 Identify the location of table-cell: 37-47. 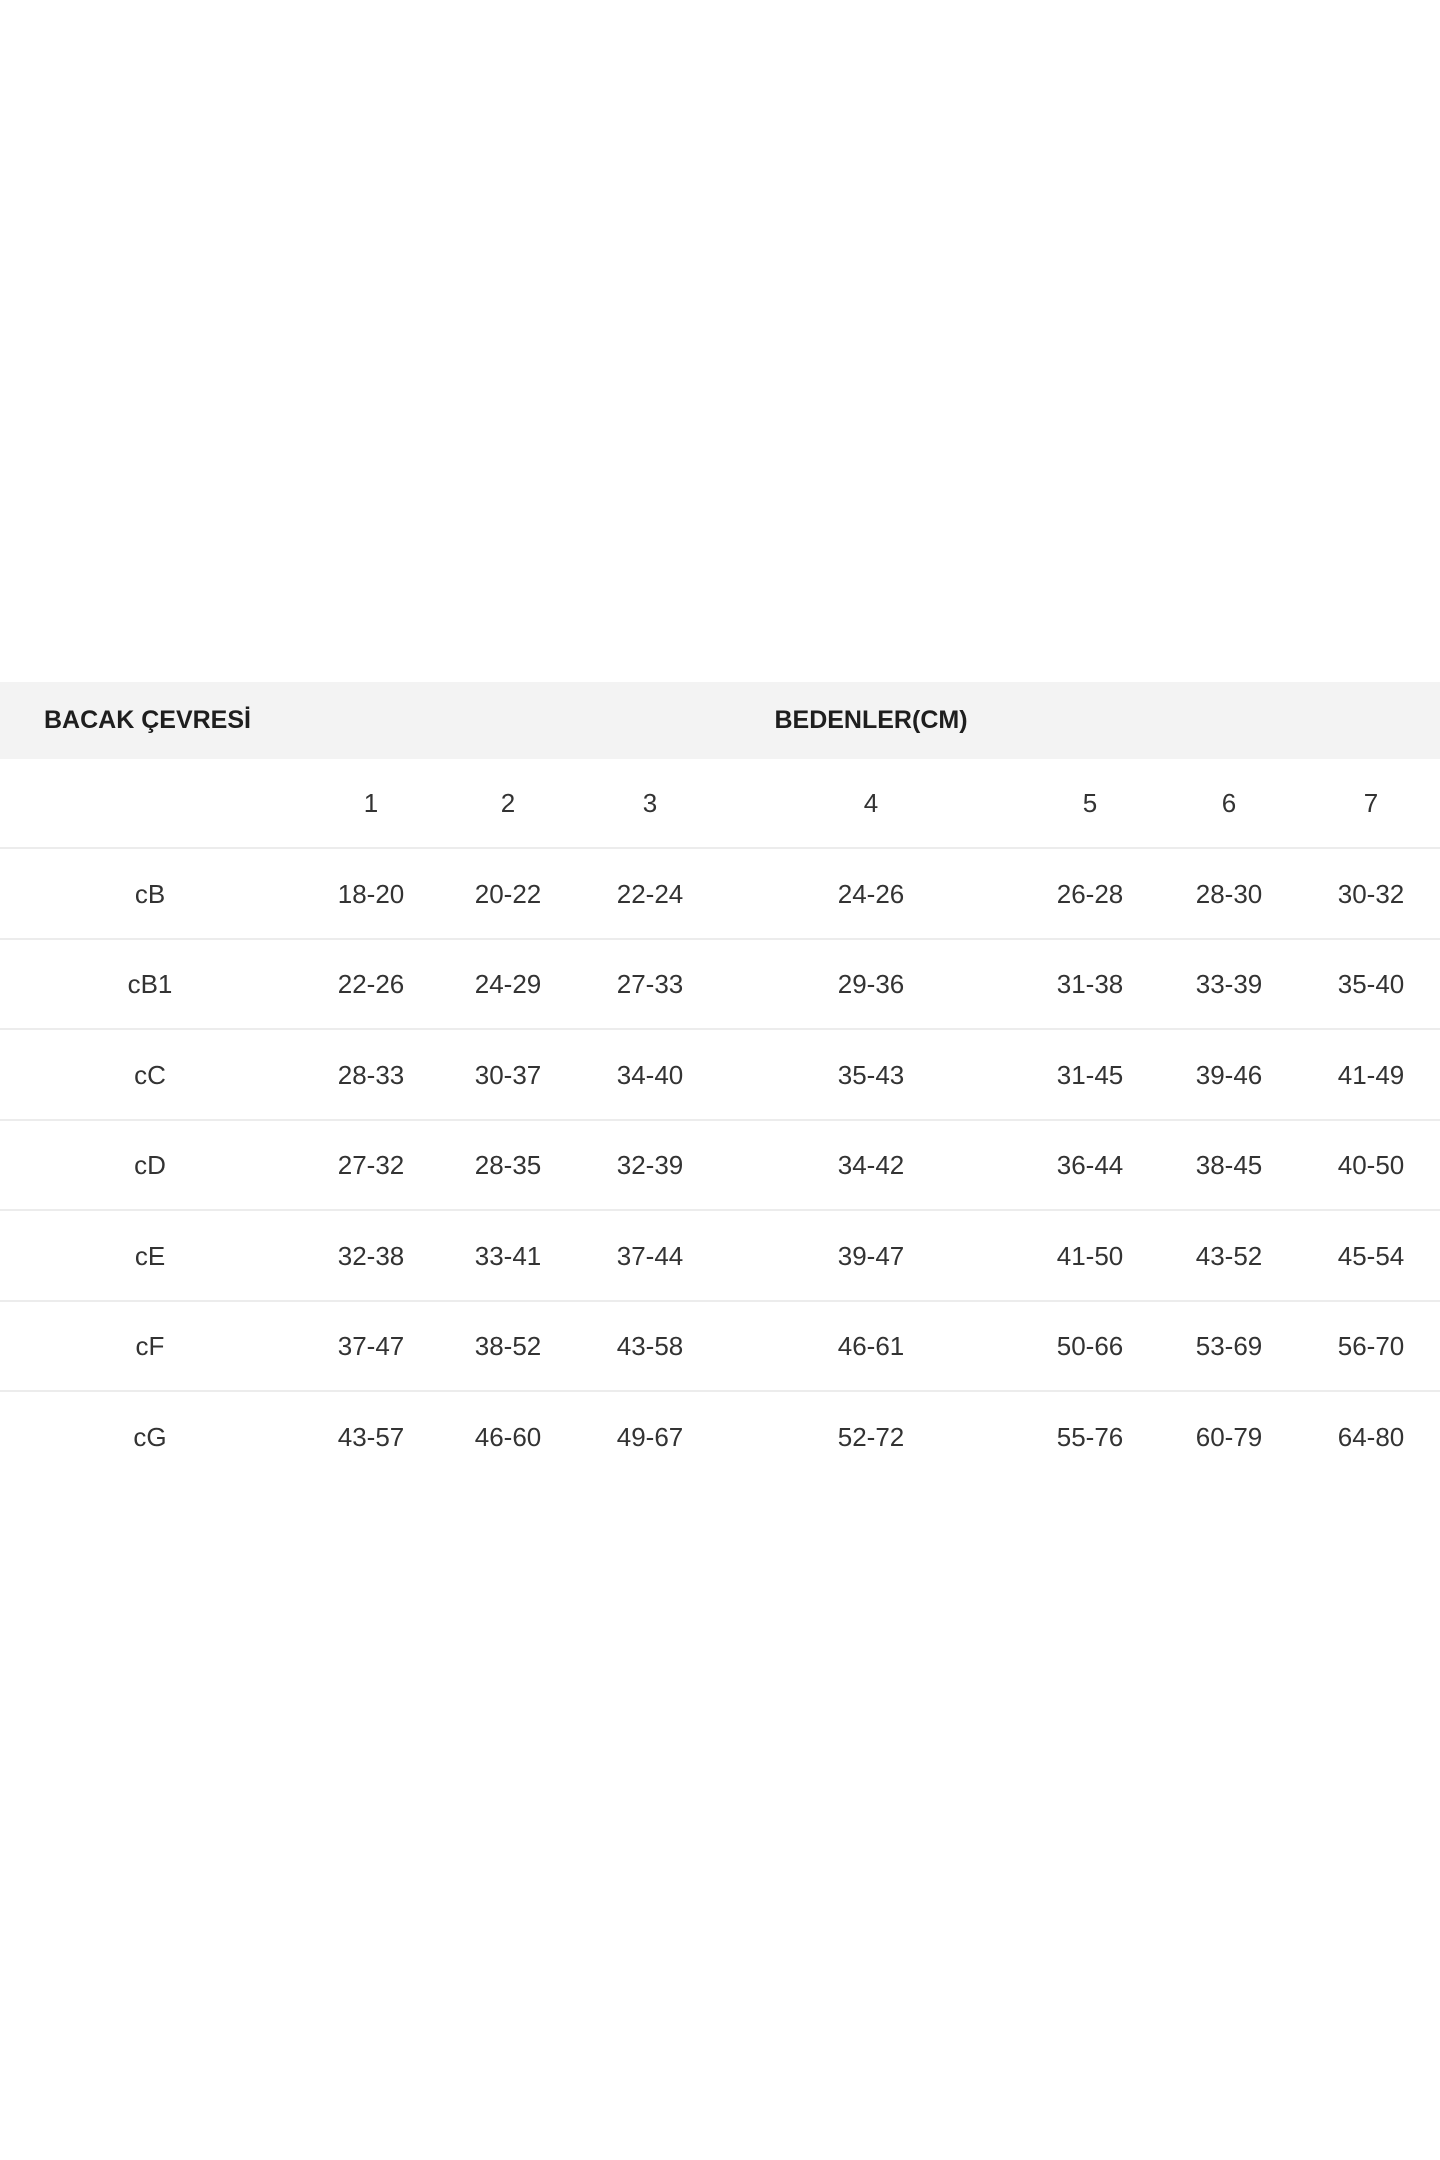
(371, 1346).